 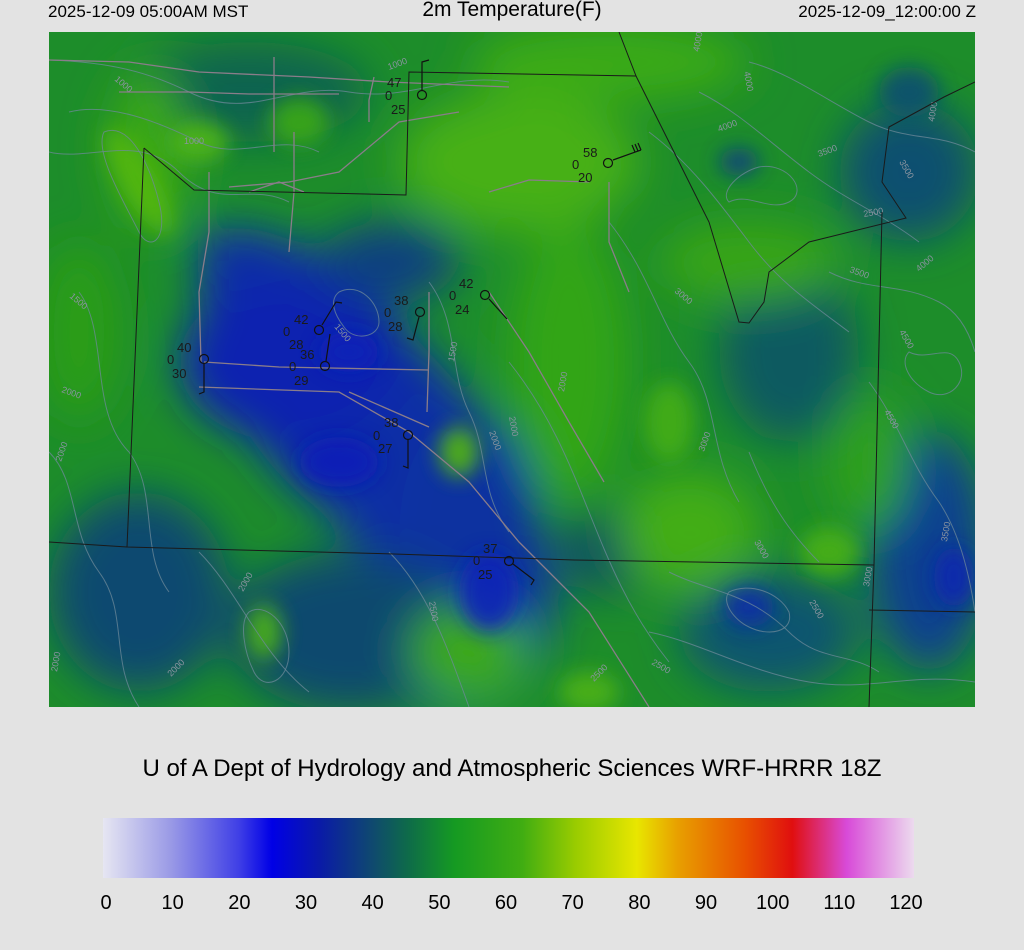 I want to click on station-temperature: 58, so click(x=590, y=152).